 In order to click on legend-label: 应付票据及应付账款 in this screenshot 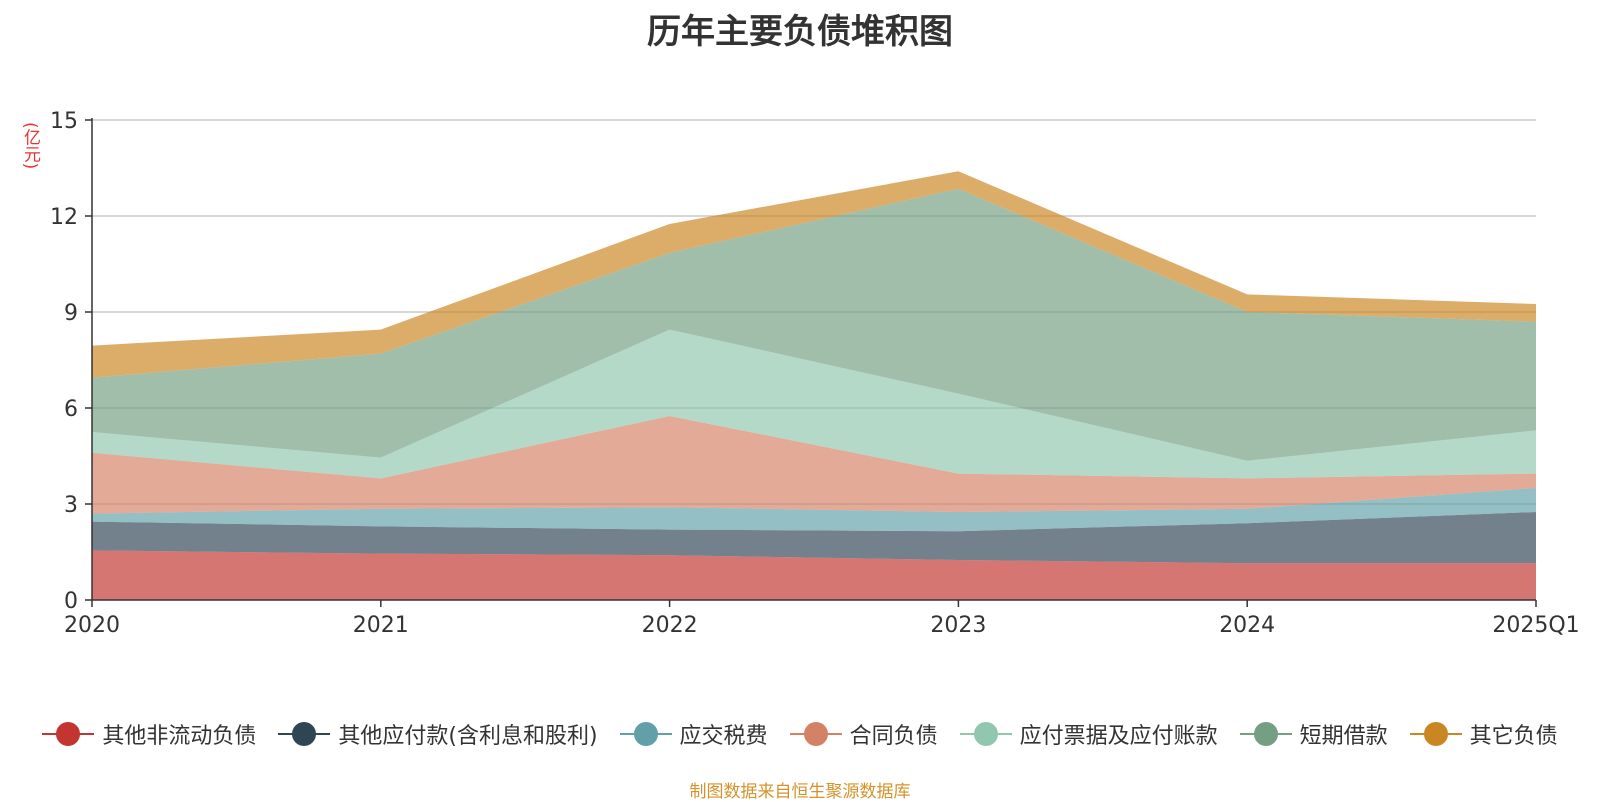, I will do `click(1118, 736)`.